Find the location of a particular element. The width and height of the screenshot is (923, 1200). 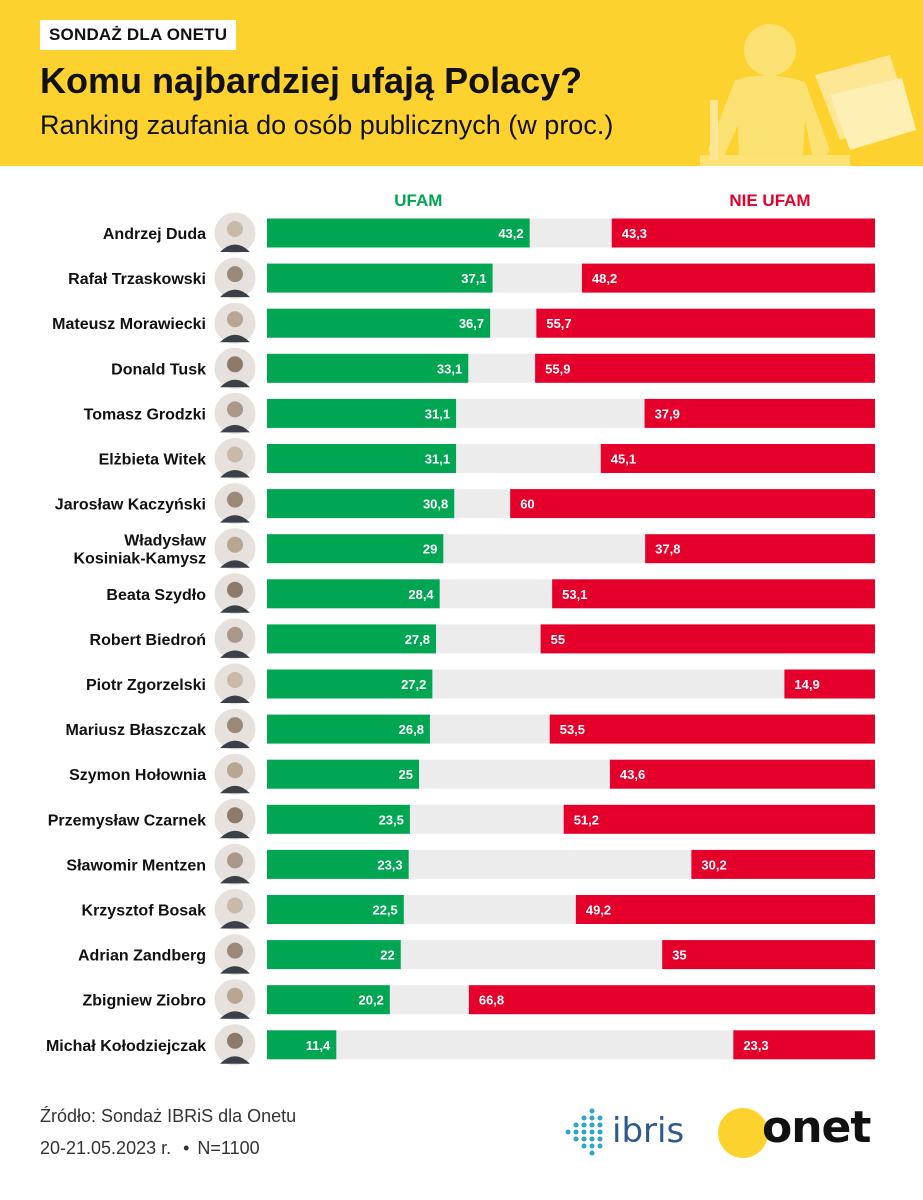

speaker-silhouette-graphic is located at coordinates (808, 95).